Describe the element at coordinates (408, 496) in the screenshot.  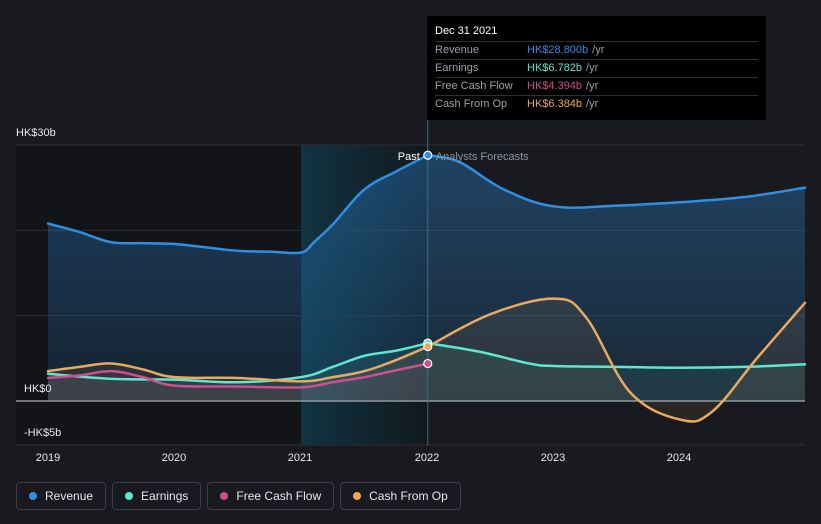
I see `legend-label: Cash From Op` at that location.